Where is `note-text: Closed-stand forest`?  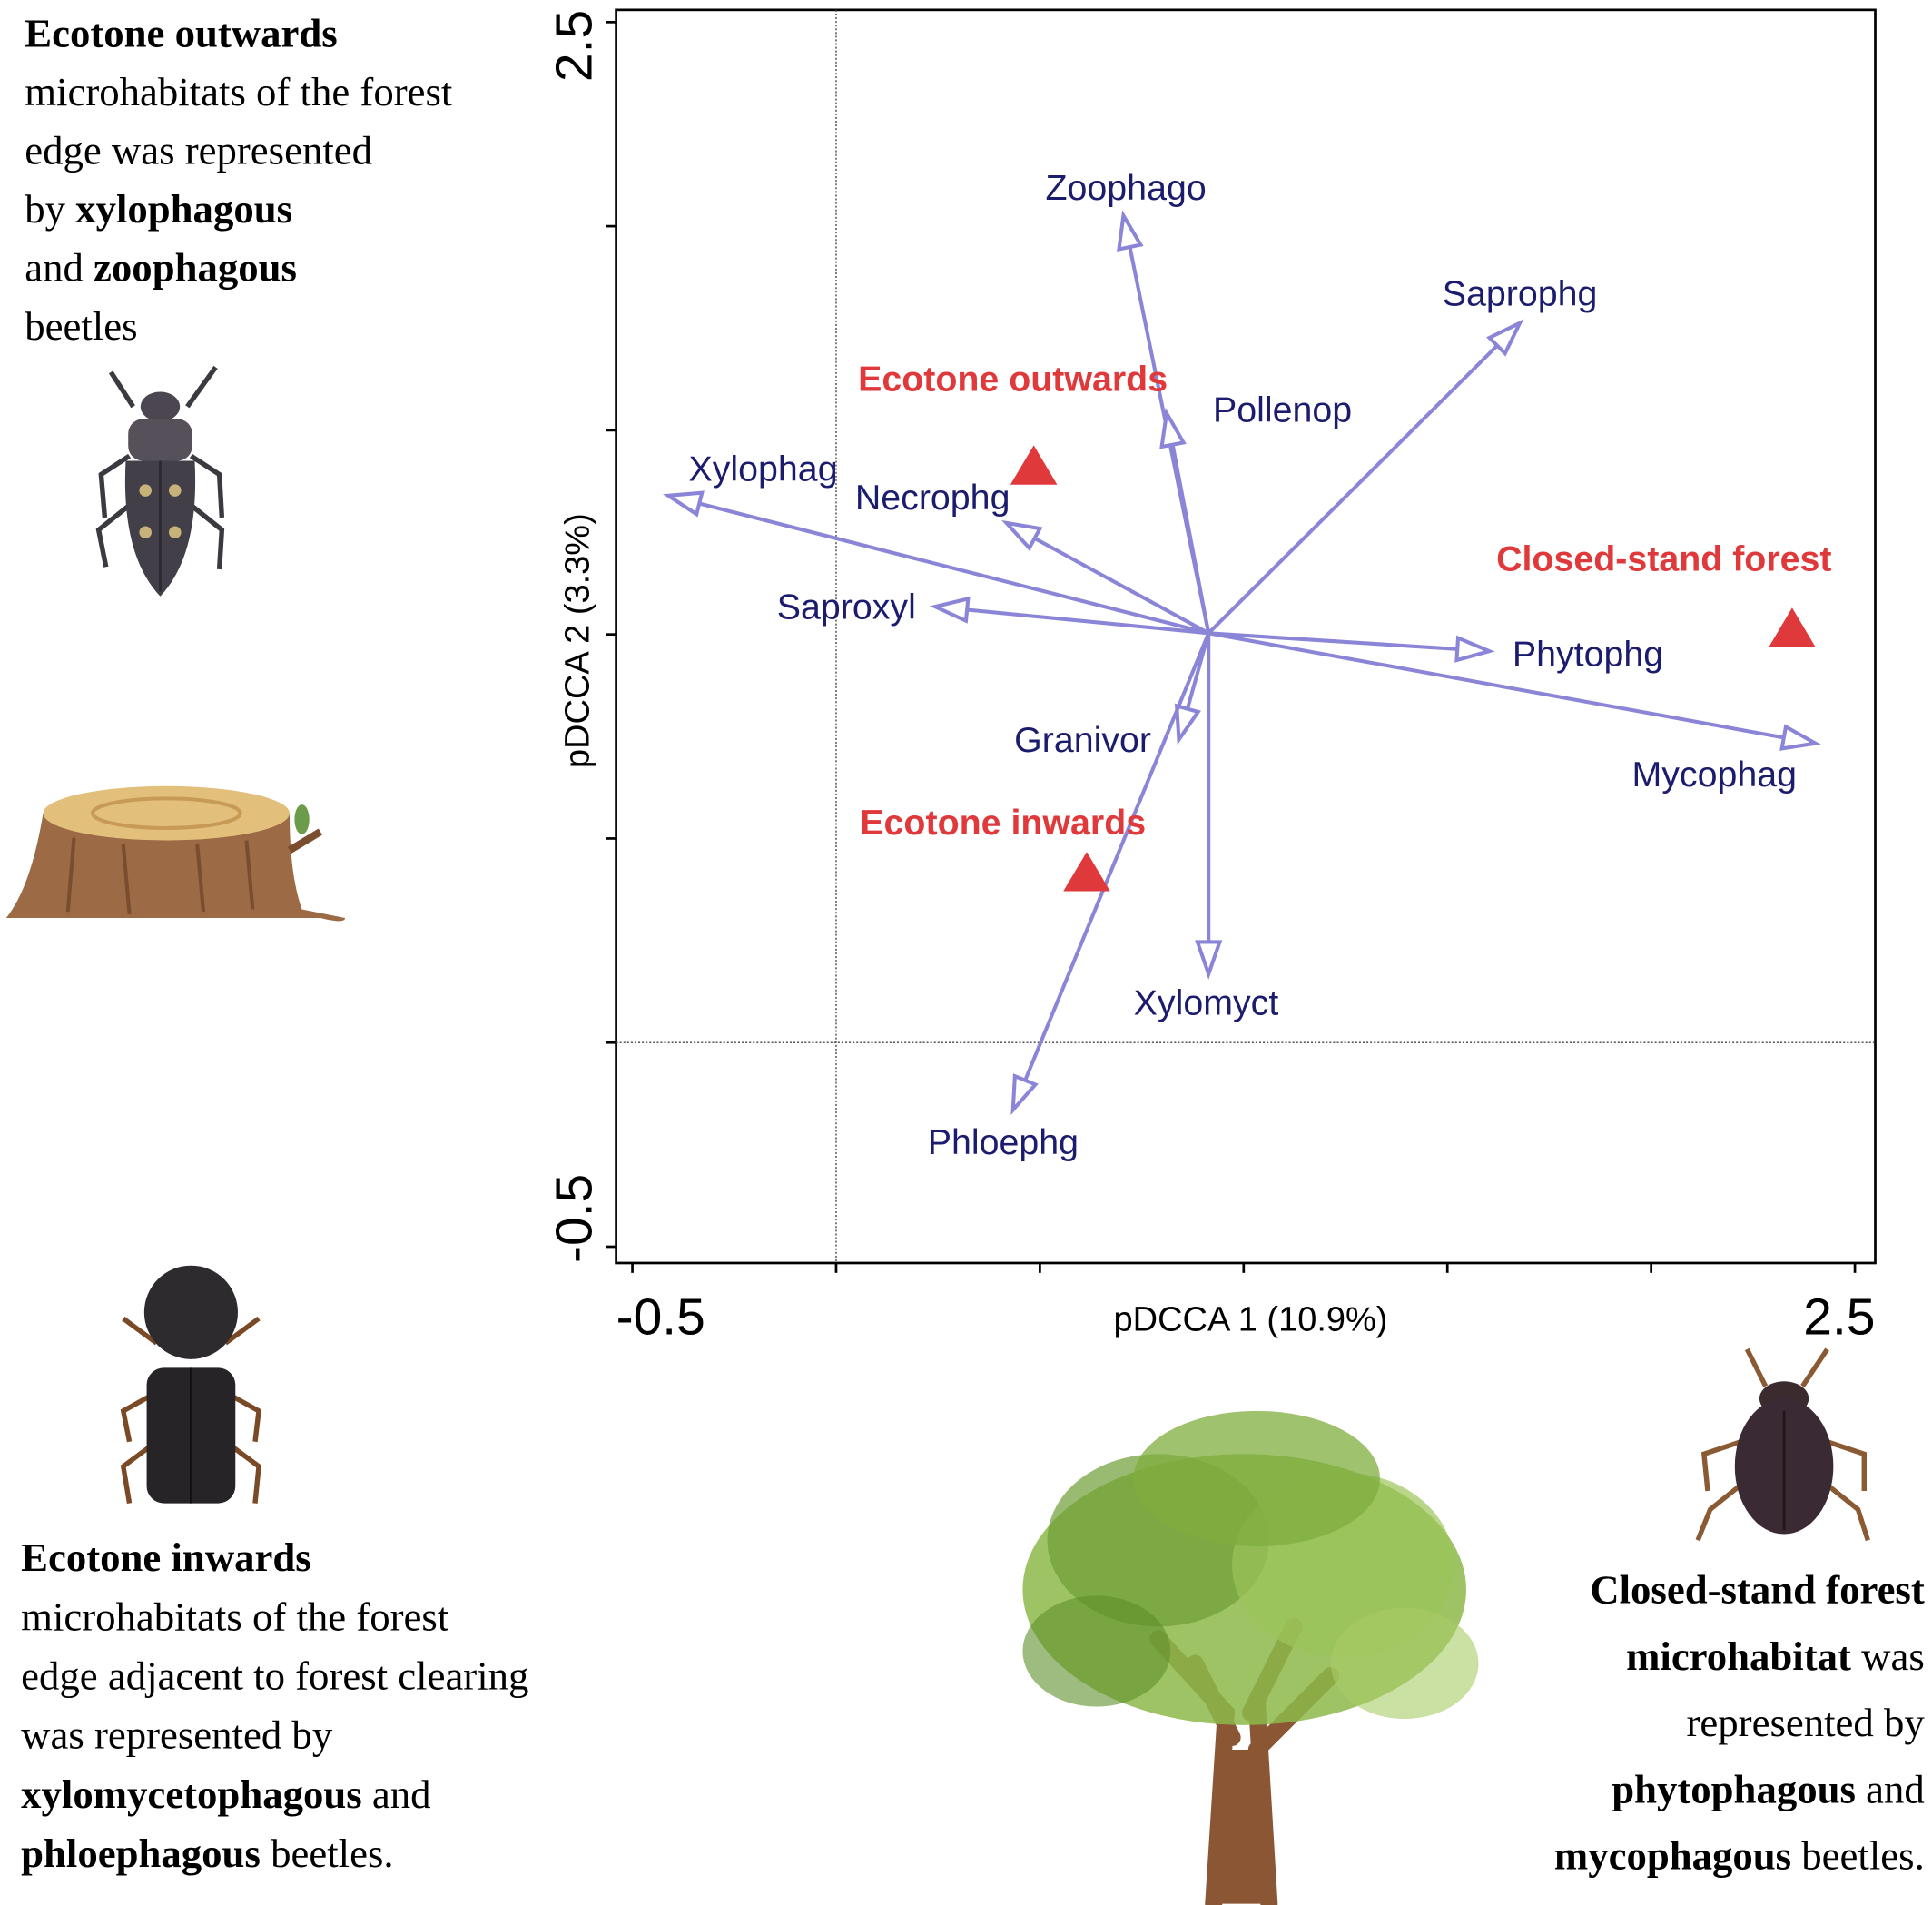
note-text: Closed-stand forest is located at coordinates (1757, 1590).